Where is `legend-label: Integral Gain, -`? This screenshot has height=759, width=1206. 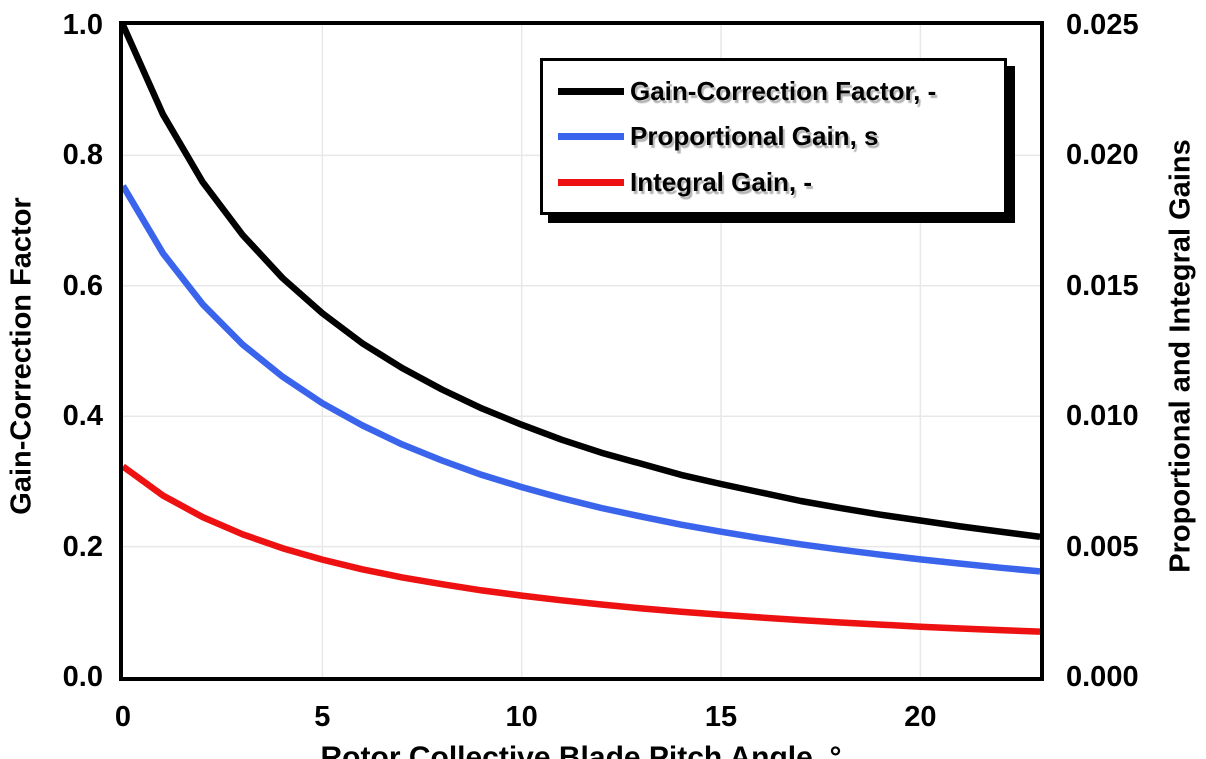
legend-label: Integral Gain, - is located at coordinates (721, 181).